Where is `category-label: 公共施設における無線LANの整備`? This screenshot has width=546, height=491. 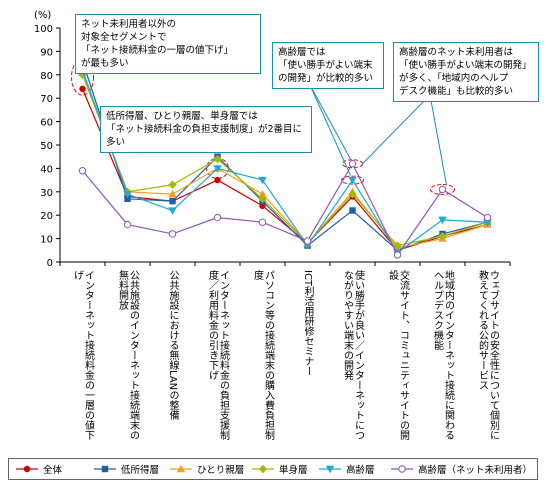
category-label: 公共施設における無線LANの整備 is located at coordinates (173, 345).